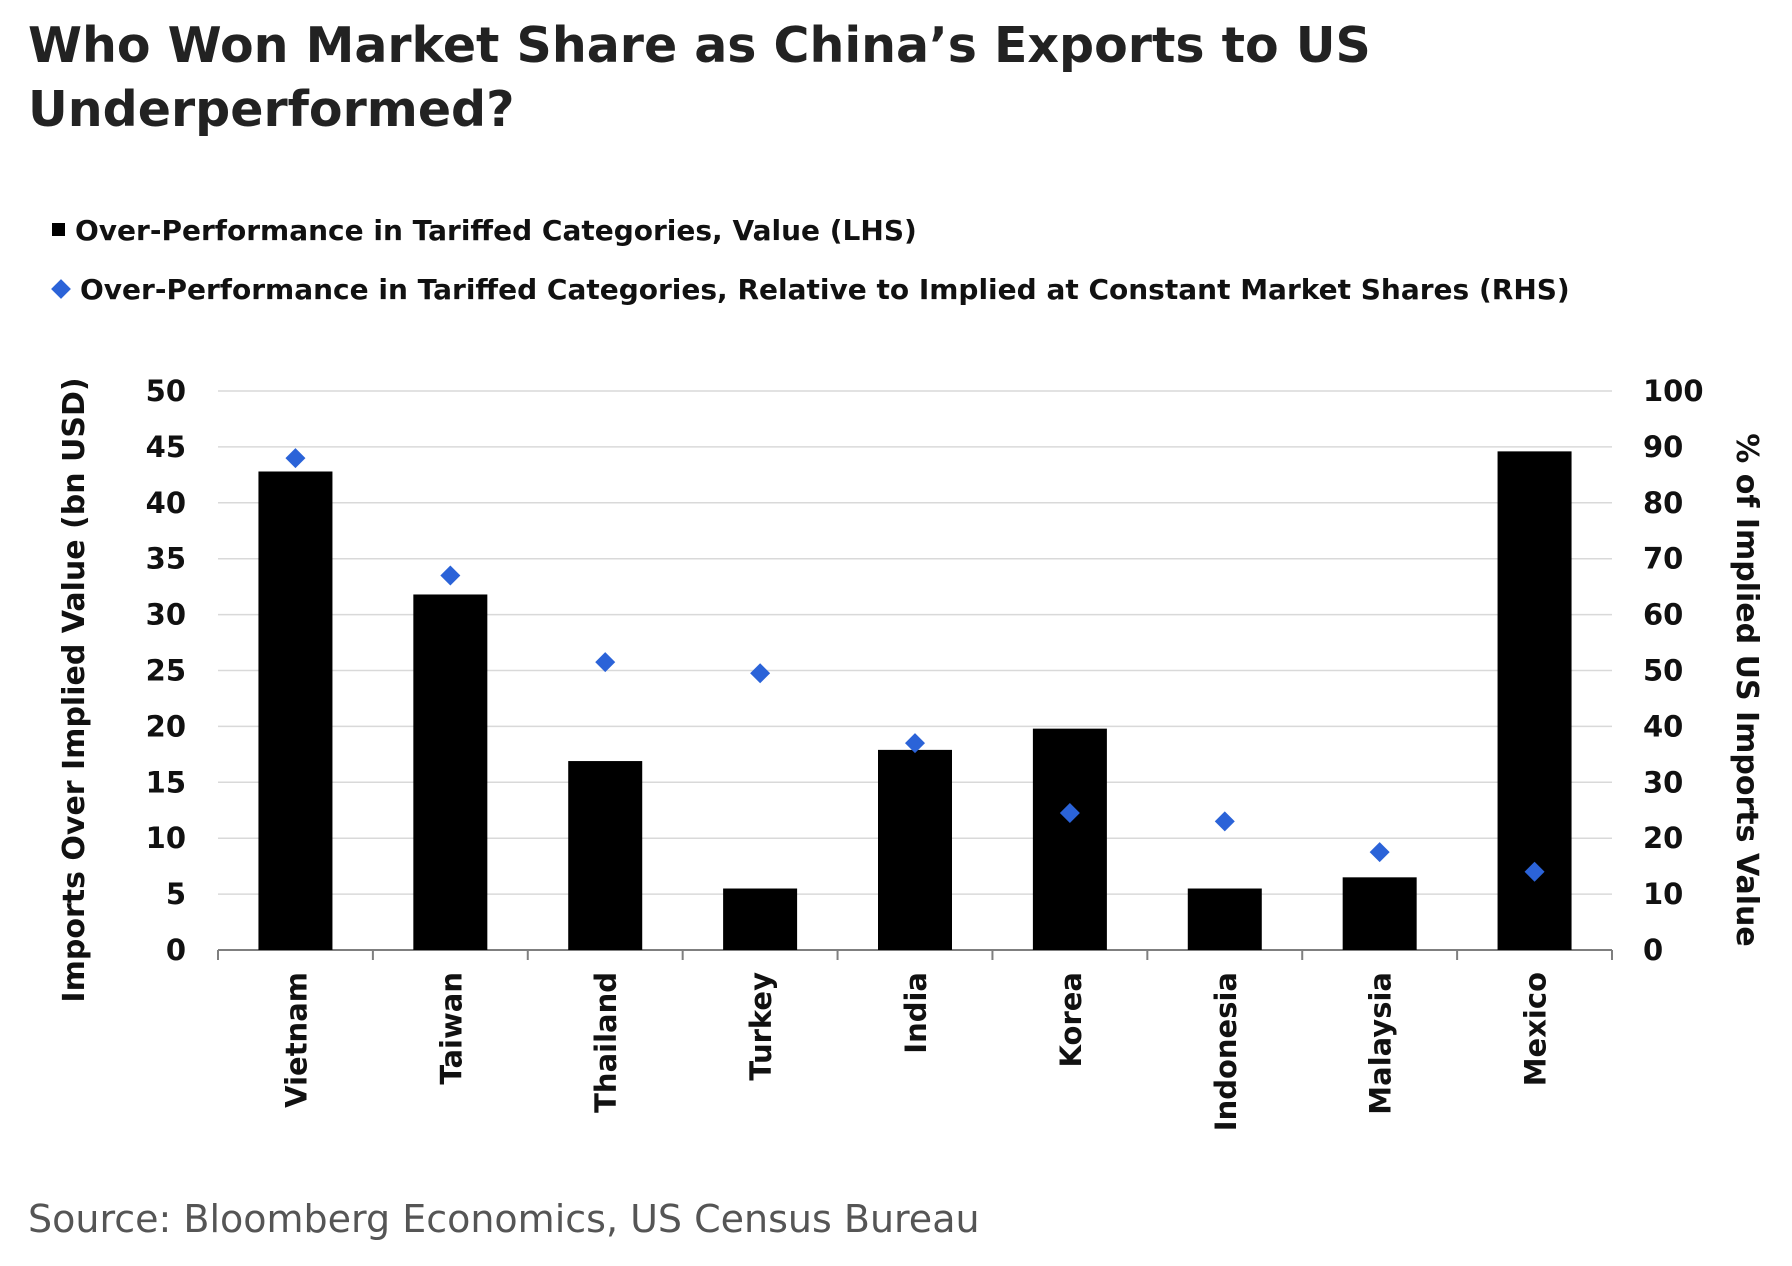 This screenshot has height=1266, width=1792. What do you see at coordinates (1224, 821) in the screenshot?
I see `marker-indonesia` at bounding box center [1224, 821].